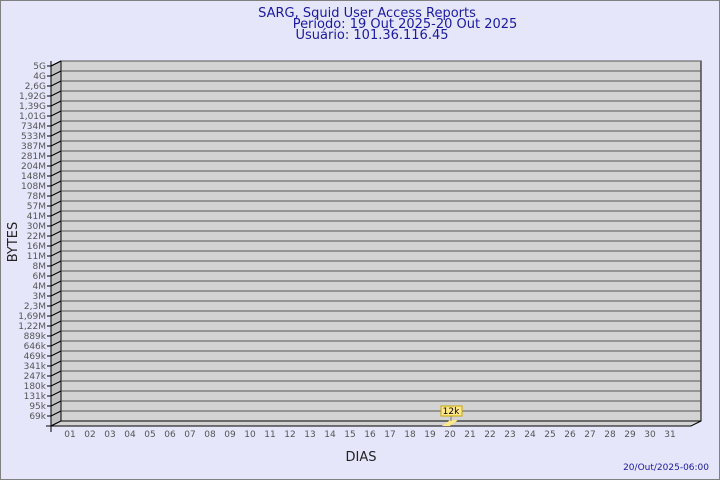  I want to click on y-tick-label: 69k, so click(37, 417).